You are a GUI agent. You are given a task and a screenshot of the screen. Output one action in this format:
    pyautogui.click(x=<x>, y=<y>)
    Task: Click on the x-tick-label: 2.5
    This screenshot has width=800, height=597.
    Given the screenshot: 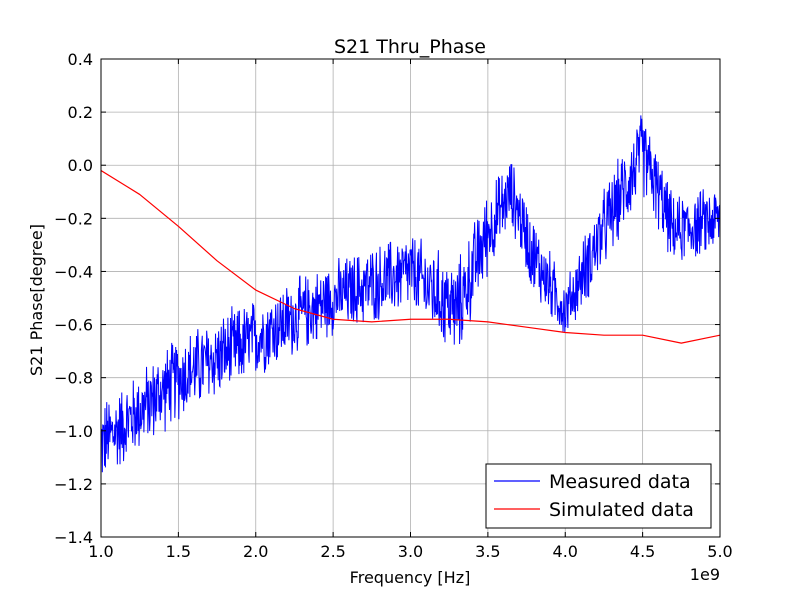 What is the action you would take?
    pyautogui.click(x=332, y=551)
    